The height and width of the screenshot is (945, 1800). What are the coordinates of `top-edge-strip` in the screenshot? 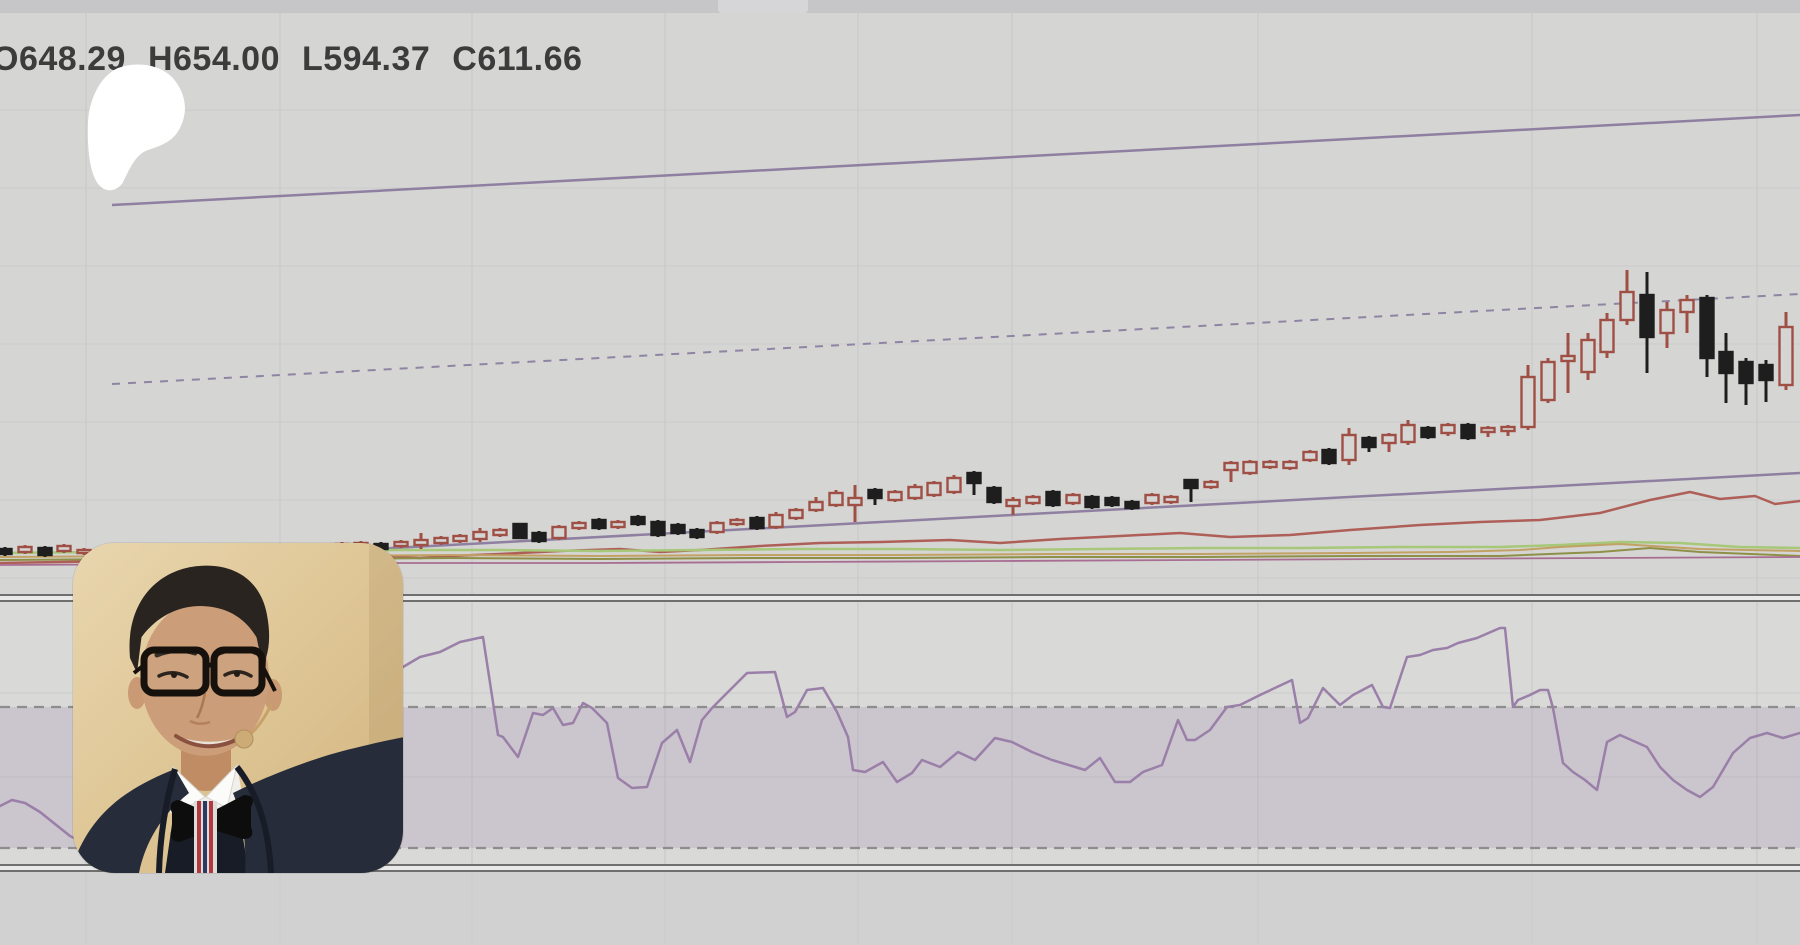 It's located at (900, 6).